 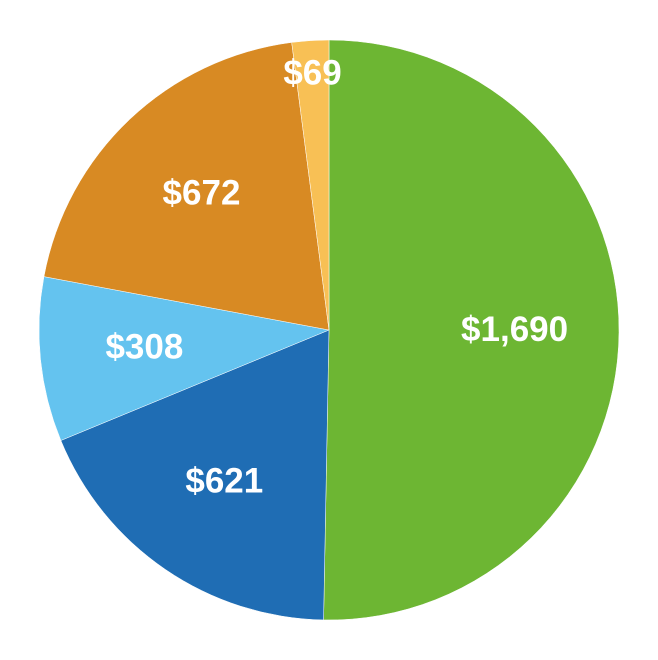 I want to click on slice-label: $672, so click(x=202, y=192).